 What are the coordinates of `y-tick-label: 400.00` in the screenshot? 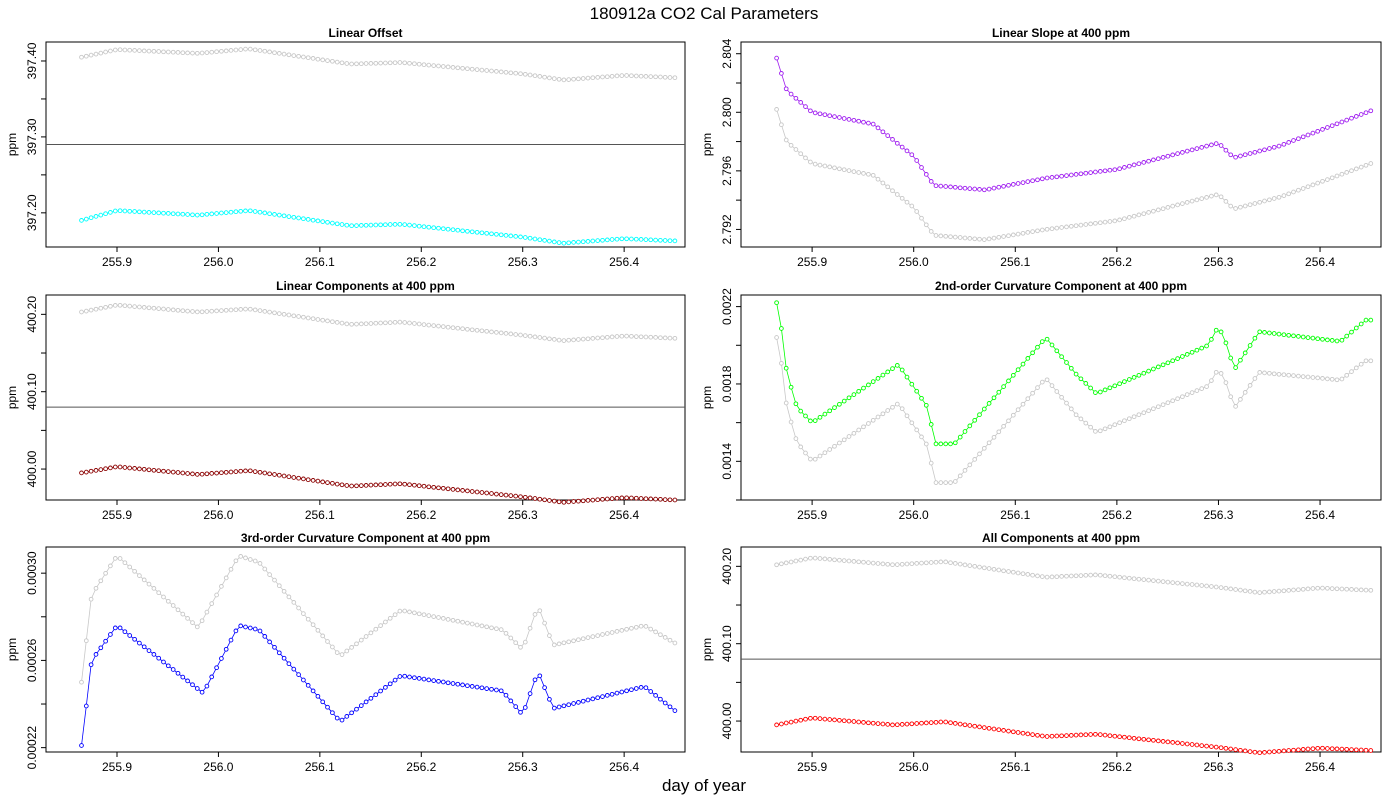 It's located at (727, 720).